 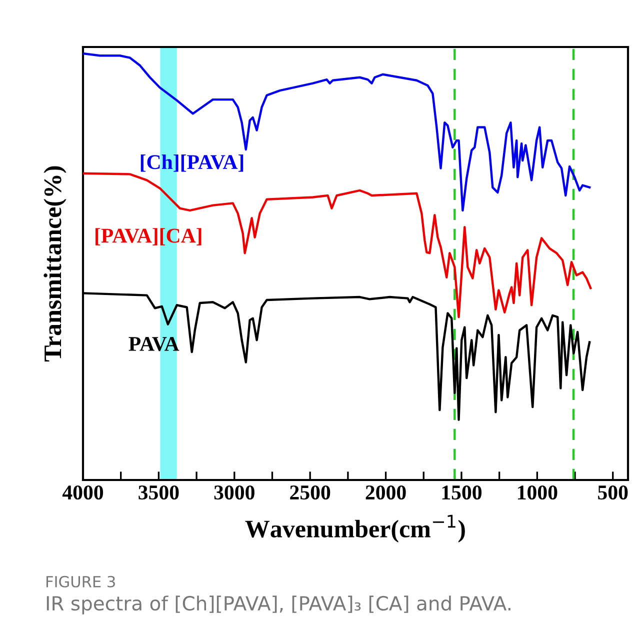 I want to click on series-label: PAVA, so click(x=154, y=344).